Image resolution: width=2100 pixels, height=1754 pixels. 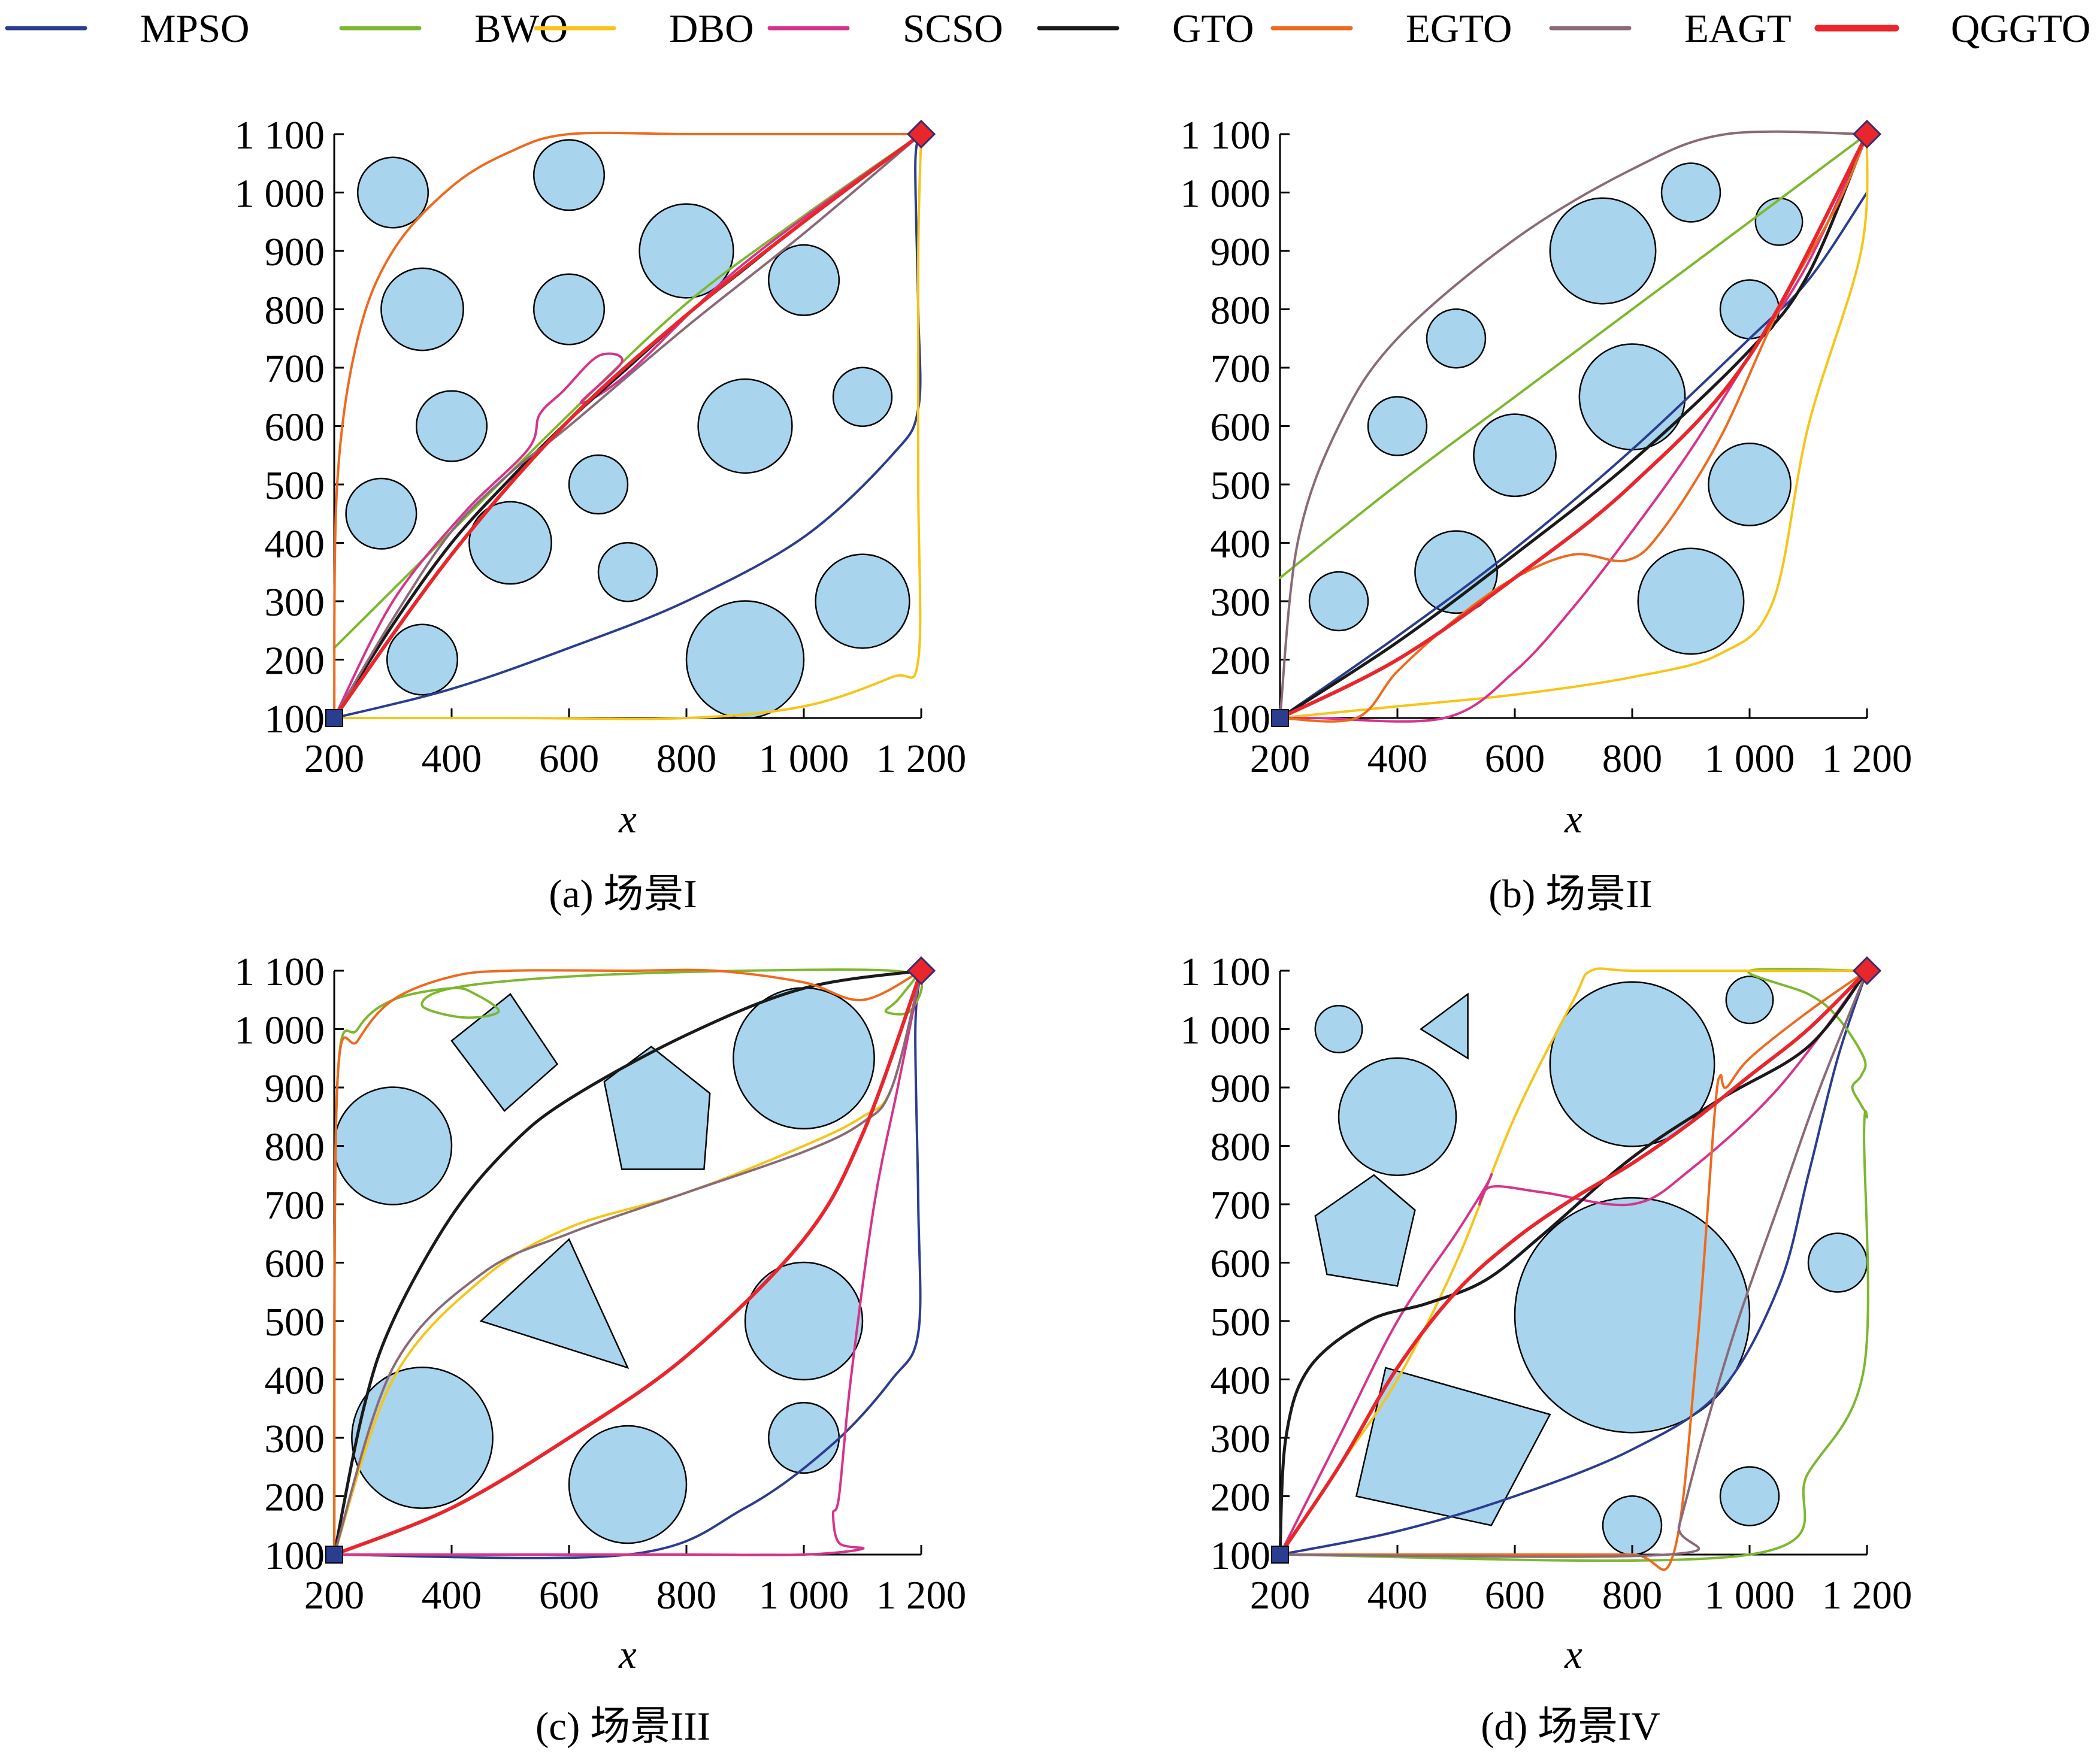 What do you see at coordinates (570, 759) in the screenshot?
I see `x-tick-label: 600` at bounding box center [570, 759].